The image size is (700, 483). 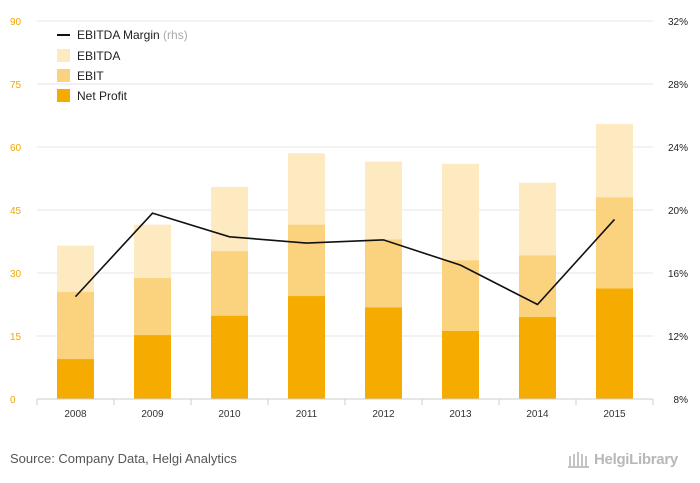 I want to click on y-right-tick-label: 24%, so click(x=678, y=148).